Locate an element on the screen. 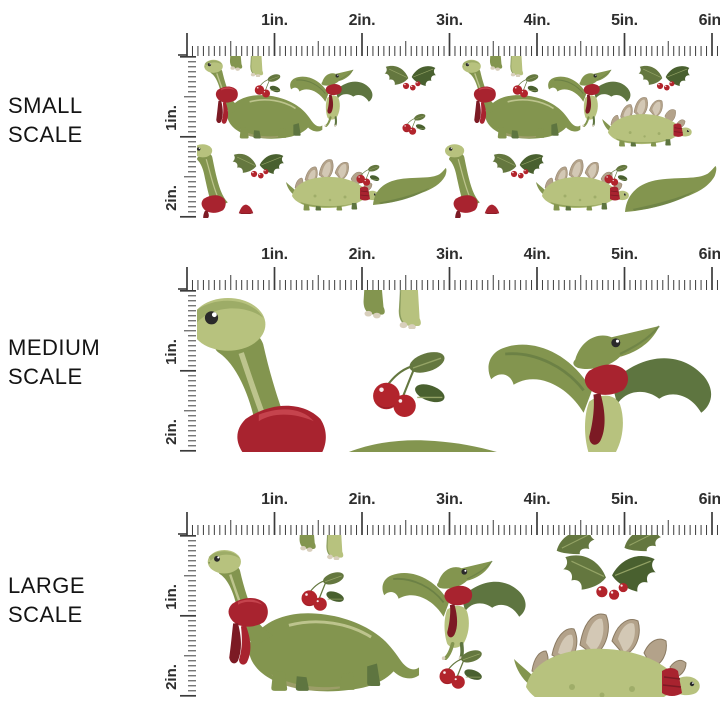 The height and width of the screenshot is (720, 720). horizontal-ruler-medium: 1in. 2in. 3in. 4in. 5in. 6in. is located at coordinates (449, 268).